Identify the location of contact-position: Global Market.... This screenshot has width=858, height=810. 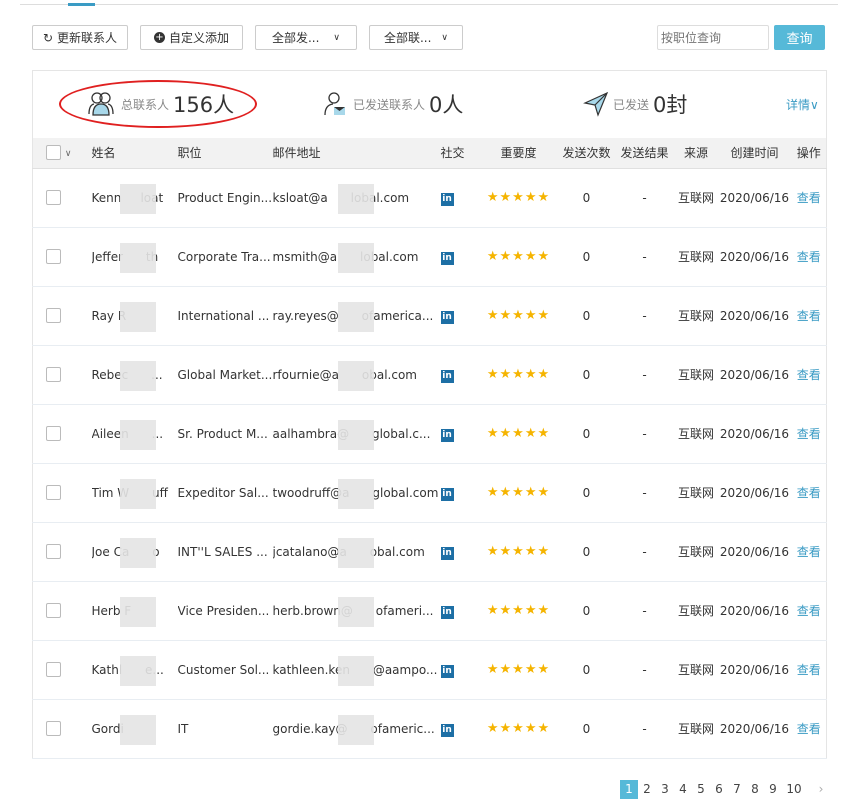
(225, 375).